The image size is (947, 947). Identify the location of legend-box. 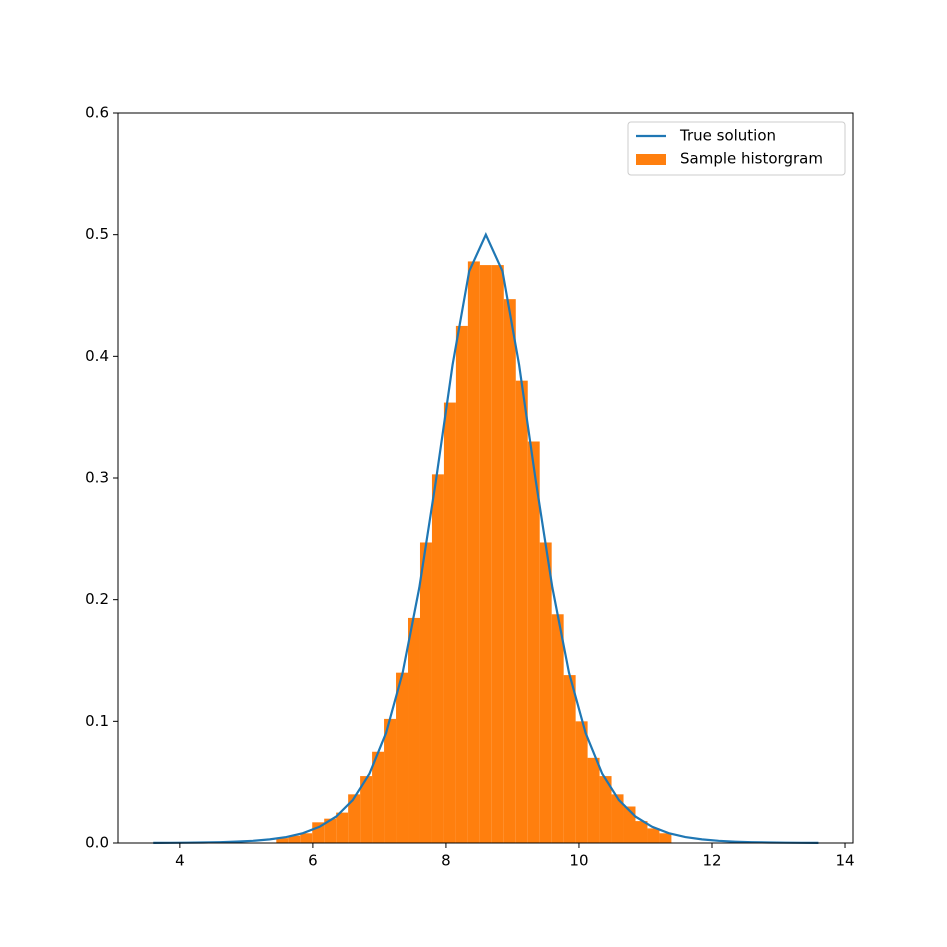
(736, 148).